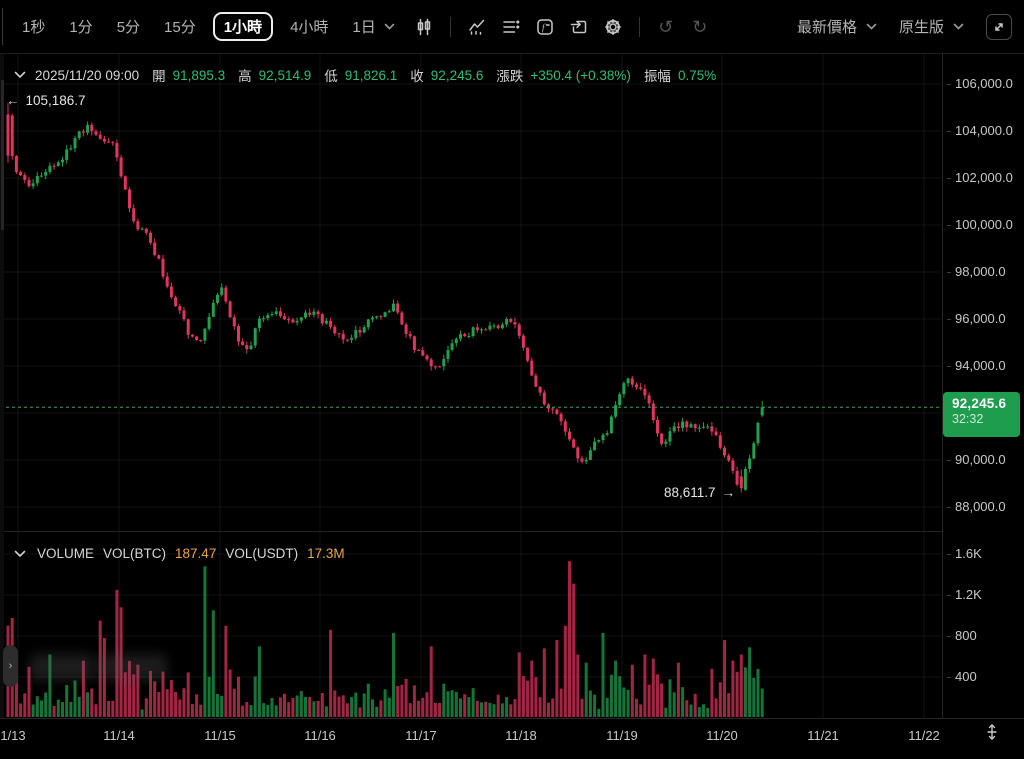 The image size is (1024, 759). I want to click on version-label: 原生版, so click(921, 27).